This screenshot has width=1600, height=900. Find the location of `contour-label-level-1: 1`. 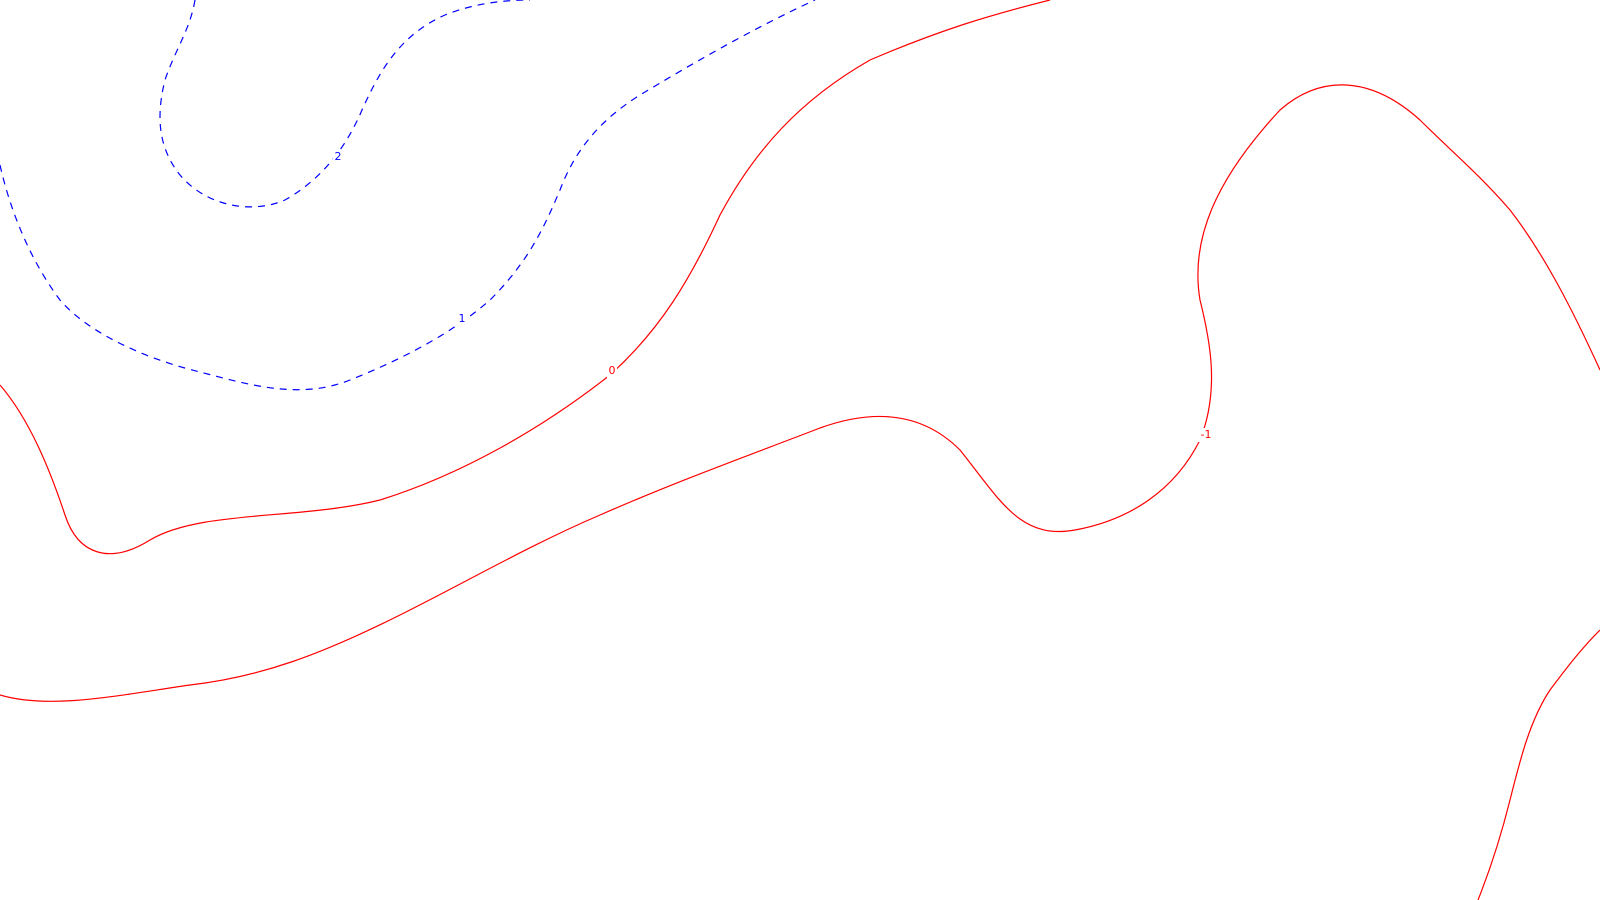

contour-label-level-1: 1 is located at coordinates (462, 318).